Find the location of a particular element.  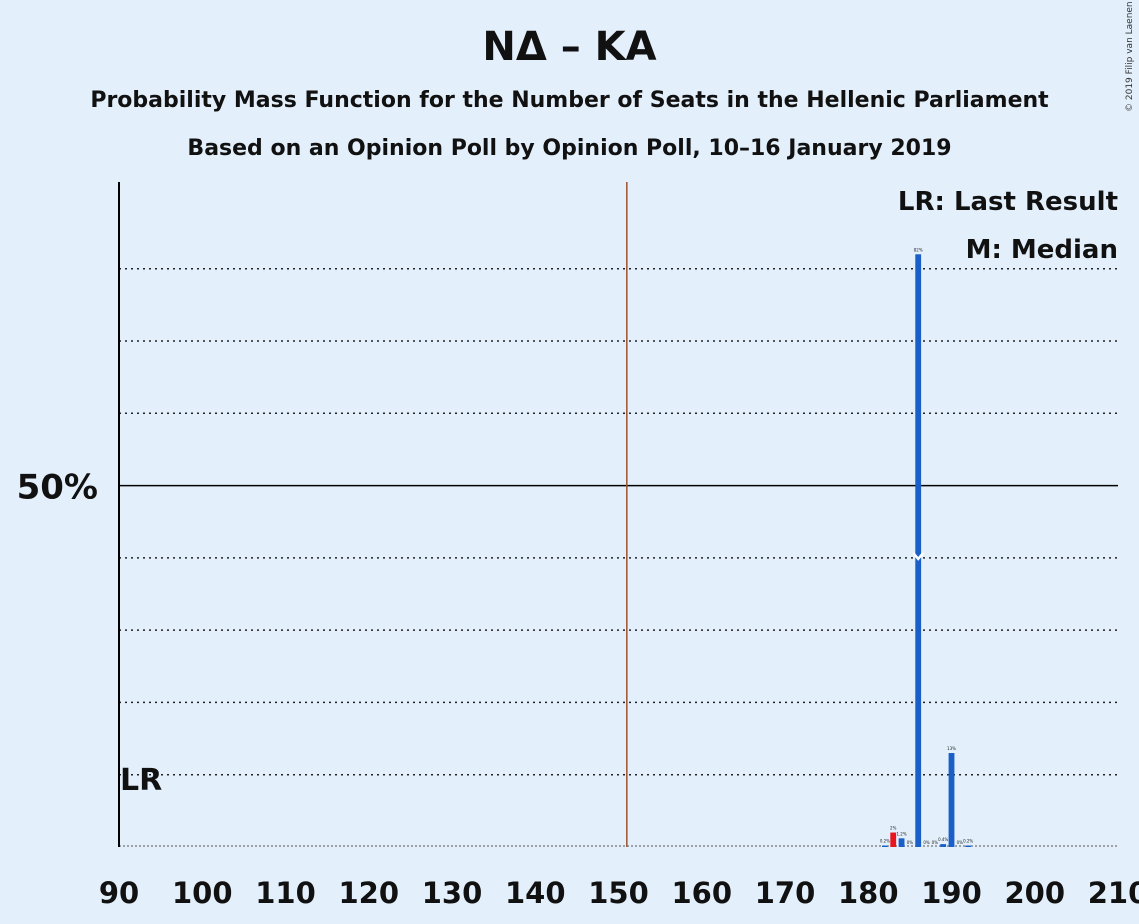

bar-value-label: 82% is located at coordinates (918, 249).